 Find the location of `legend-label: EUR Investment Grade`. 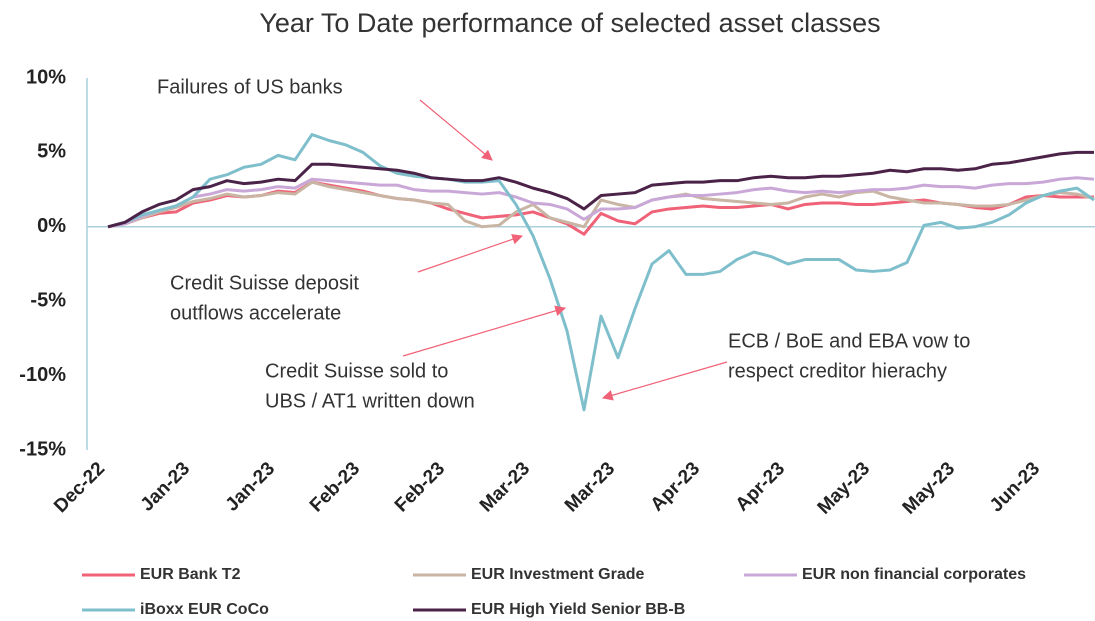

legend-label: EUR Investment Grade is located at coordinates (557, 574).